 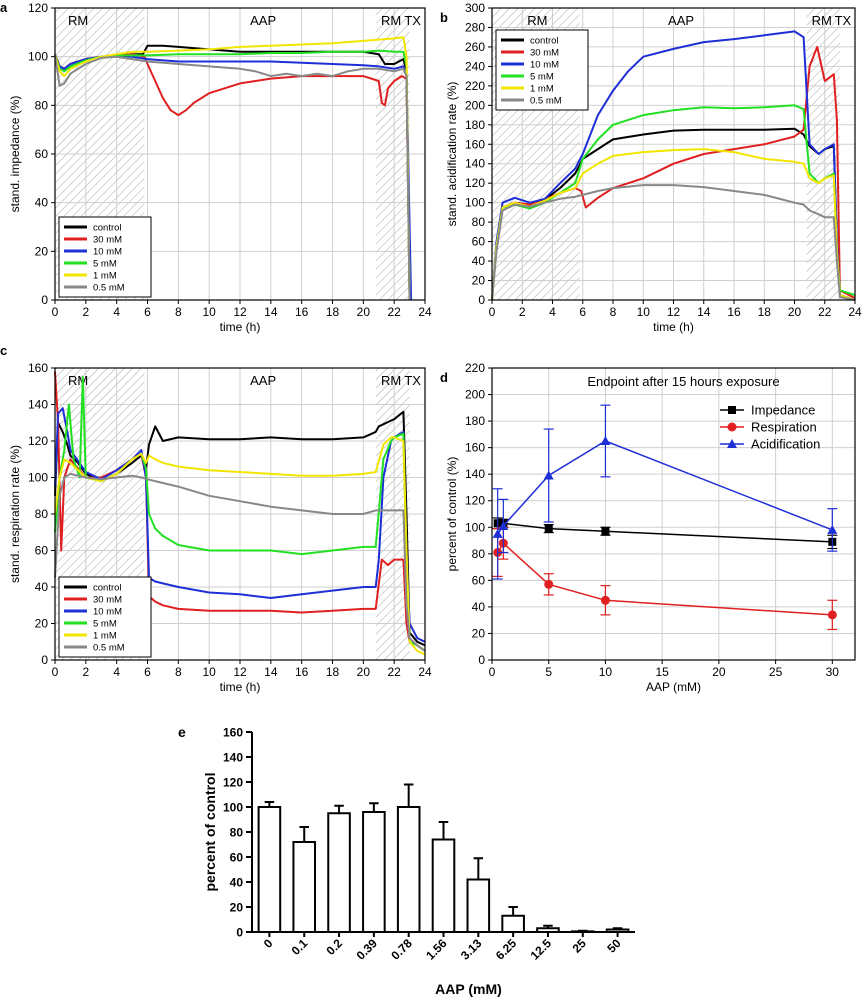 I want to click on y-tick-label: 240, so click(x=475, y=66).